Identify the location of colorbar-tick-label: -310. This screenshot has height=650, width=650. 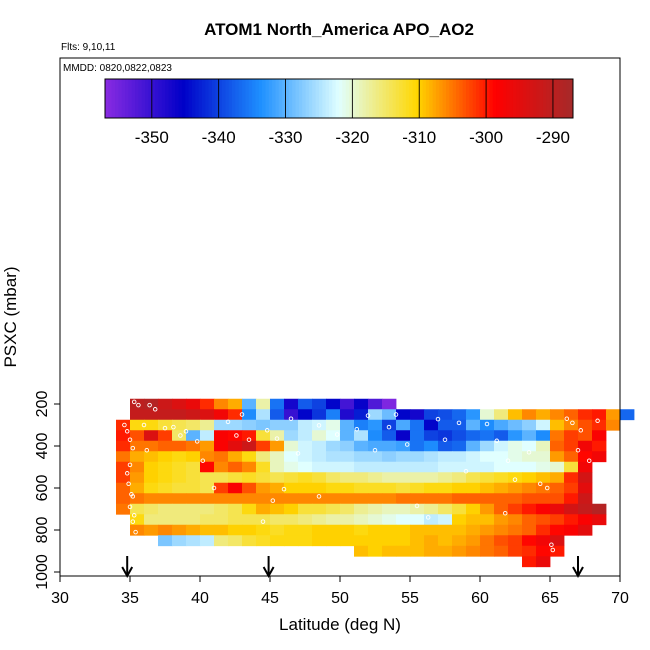
(419, 137).